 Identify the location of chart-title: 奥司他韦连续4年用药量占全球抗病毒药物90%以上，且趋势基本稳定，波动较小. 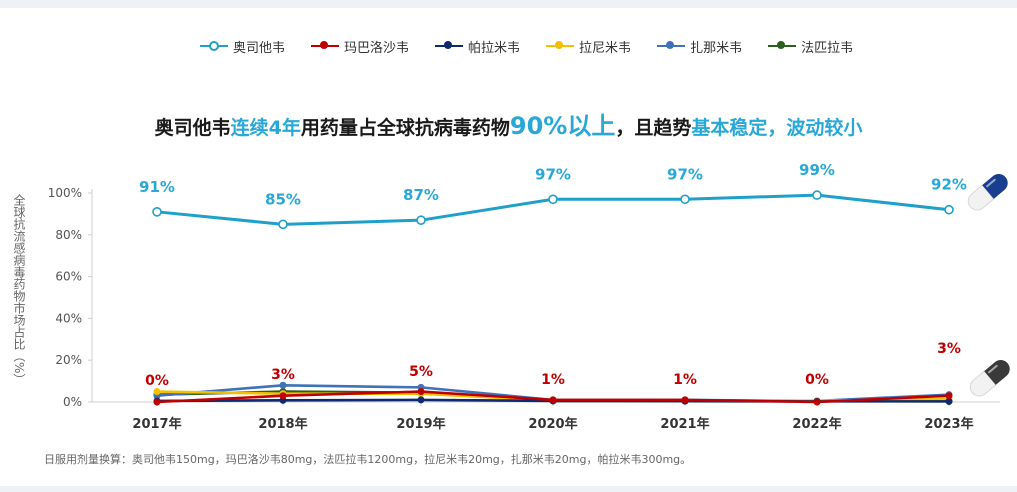
(508, 123).